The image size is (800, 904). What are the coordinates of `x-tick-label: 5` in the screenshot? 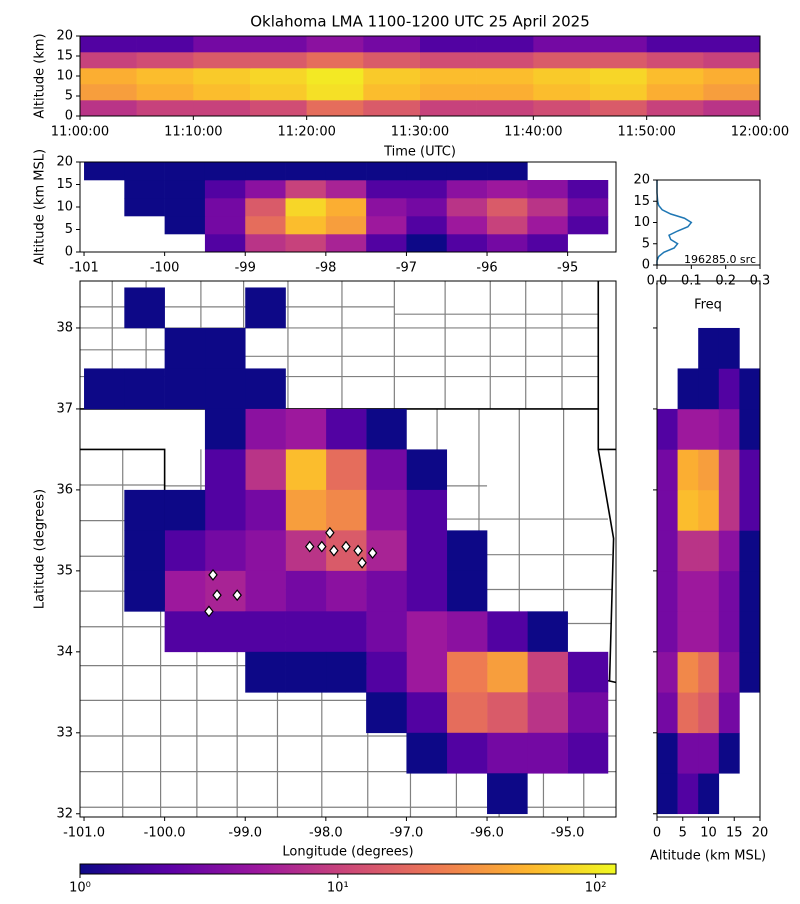 It's located at (683, 833).